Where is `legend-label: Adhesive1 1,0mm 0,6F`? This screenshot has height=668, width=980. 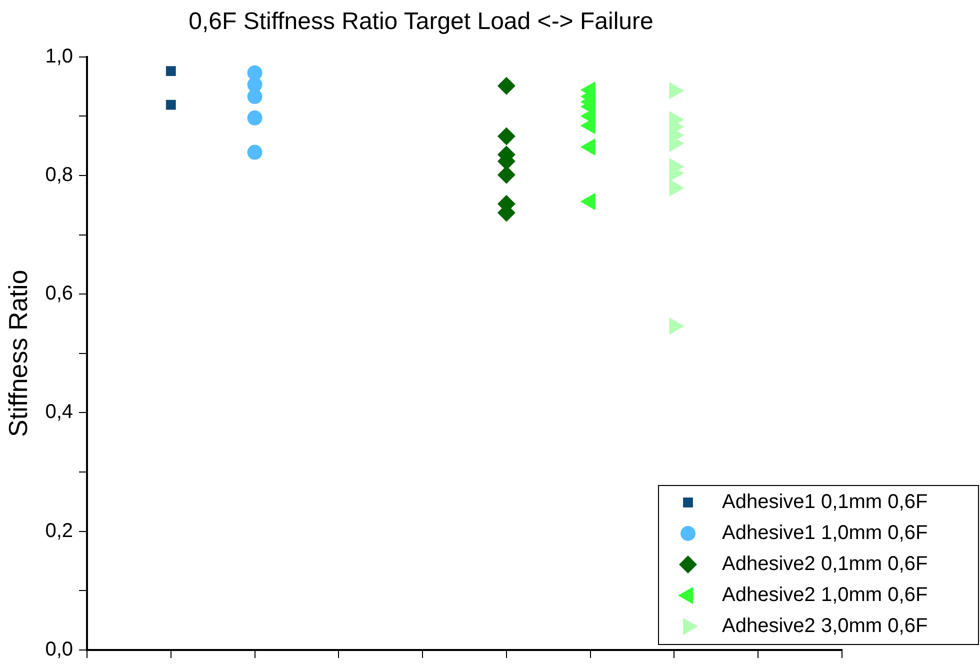
legend-label: Adhesive1 1,0mm 0,6F is located at coordinates (825, 533).